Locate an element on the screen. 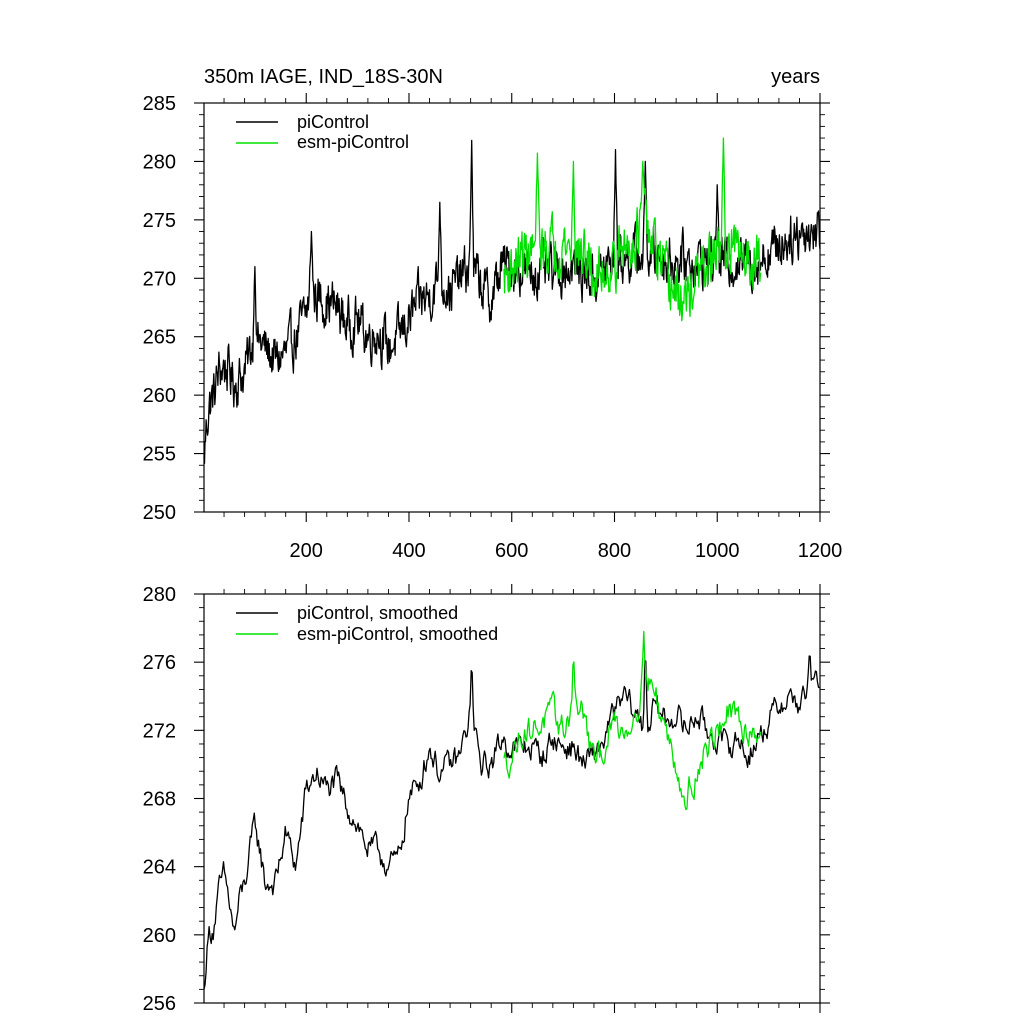 The height and width of the screenshot is (1024, 1024). x-tick-label: 1200 is located at coordinates (820, 551).